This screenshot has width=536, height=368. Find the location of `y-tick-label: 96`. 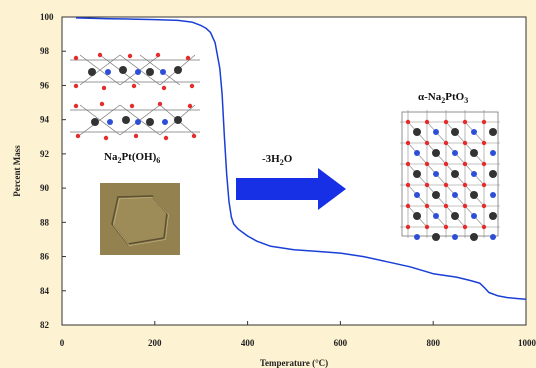

y-tick-label: 96 is located at coordinates (45, 85).